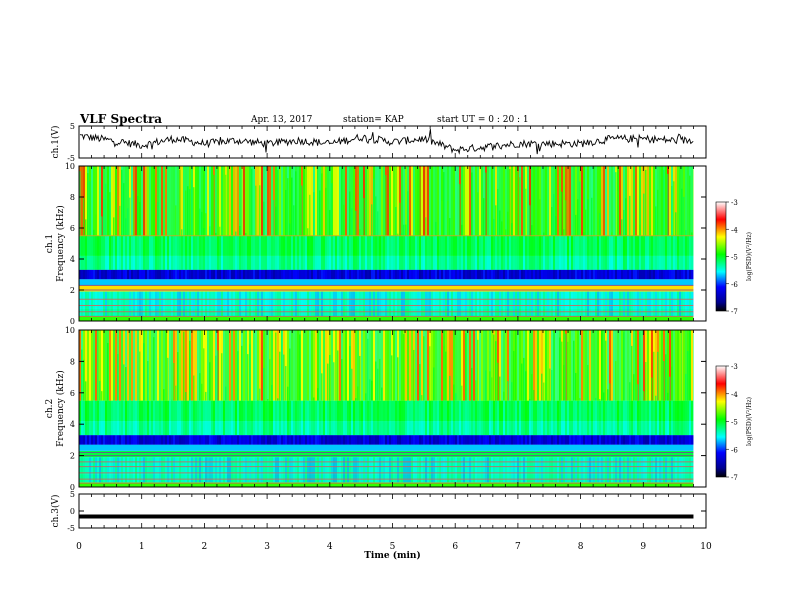 This screenshot has width=792, height=612. Describe the element at coordinates (706, 547) in the screenshot. I see `x-tick-label: 10` at that location.